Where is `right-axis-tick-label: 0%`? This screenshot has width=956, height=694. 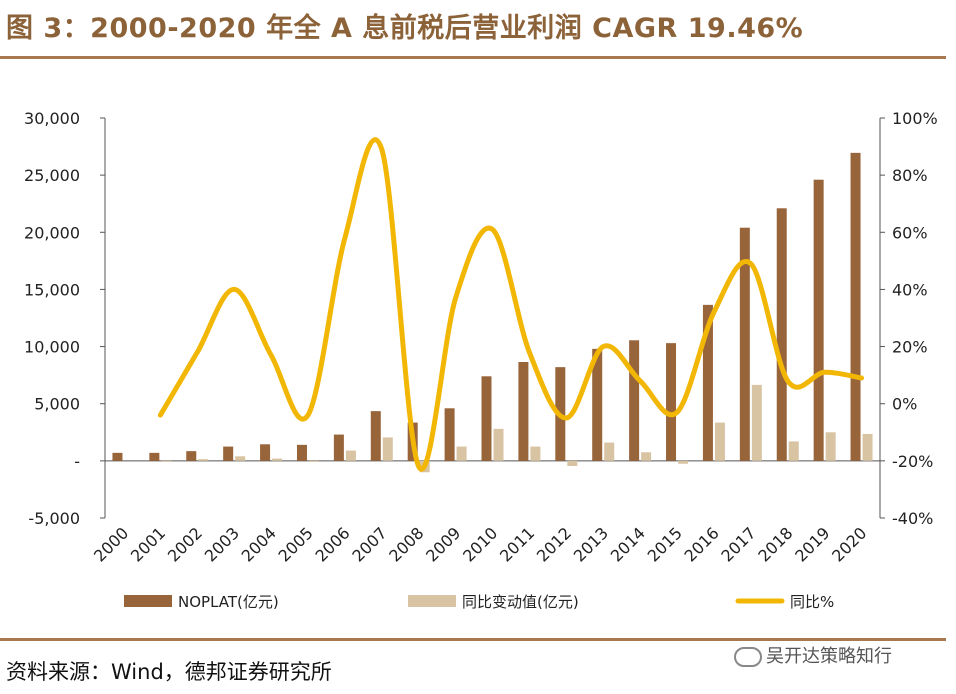
right-axis-tick-label: 0% is located at coordinates (904, 404).